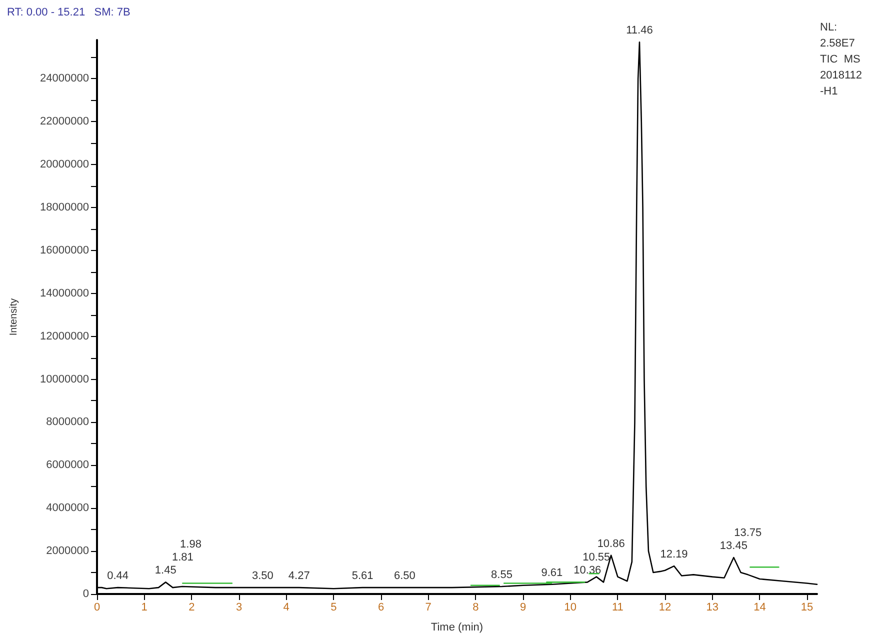  Describe the element at coordinates (405, 576) in the screenshot. I see `annotation: 6.50` at that location.